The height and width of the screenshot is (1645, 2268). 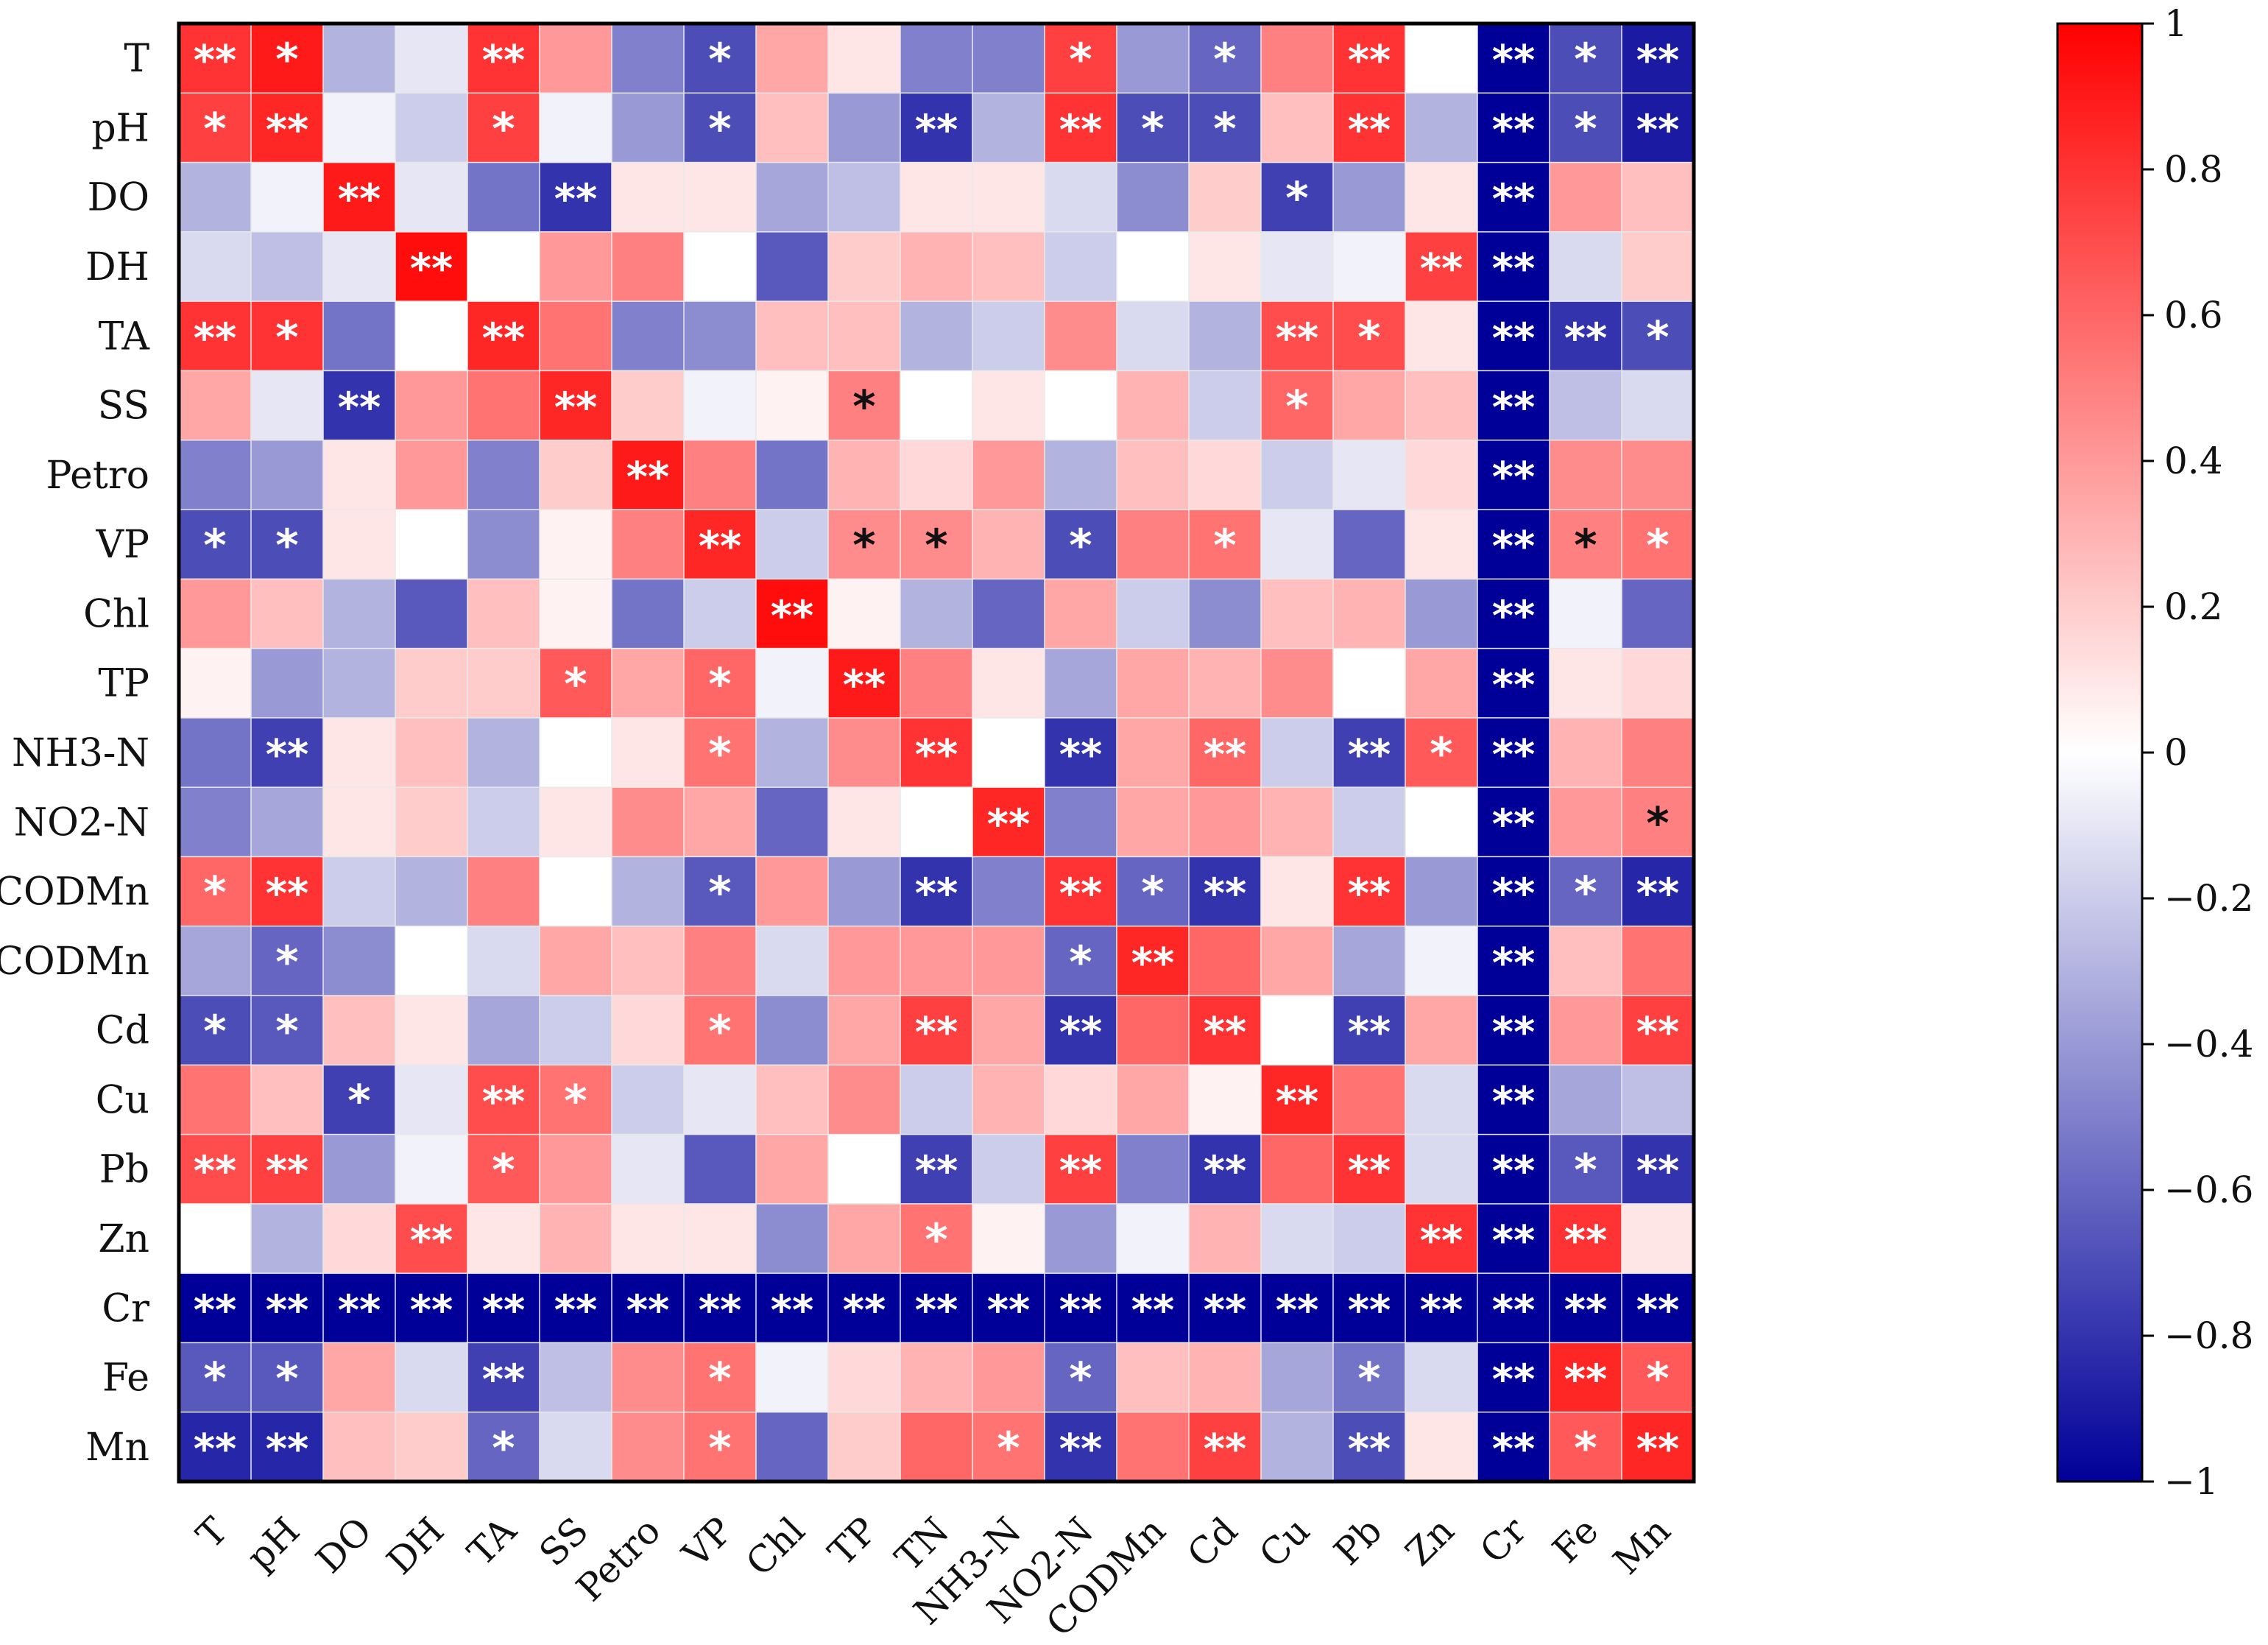 What do you see at coordinates (2208, 1335) in the screenshot?
I see `colorbar-tick-label: −0.8` at bounding box center [2208, 1335].